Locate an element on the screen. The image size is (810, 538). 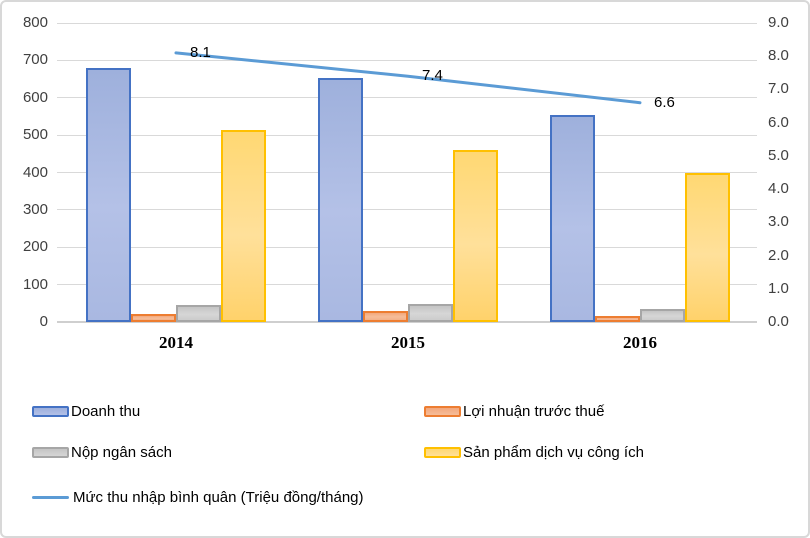
y-axis-right-tick: 1.0 is located at coordinates (778, 288).